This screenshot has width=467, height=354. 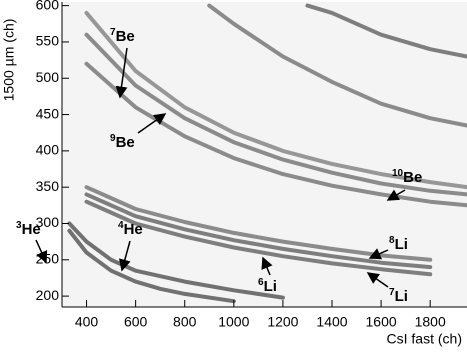 I want to click on y-axis-label: 1500 µm (ch), so click(x=9, y=60).